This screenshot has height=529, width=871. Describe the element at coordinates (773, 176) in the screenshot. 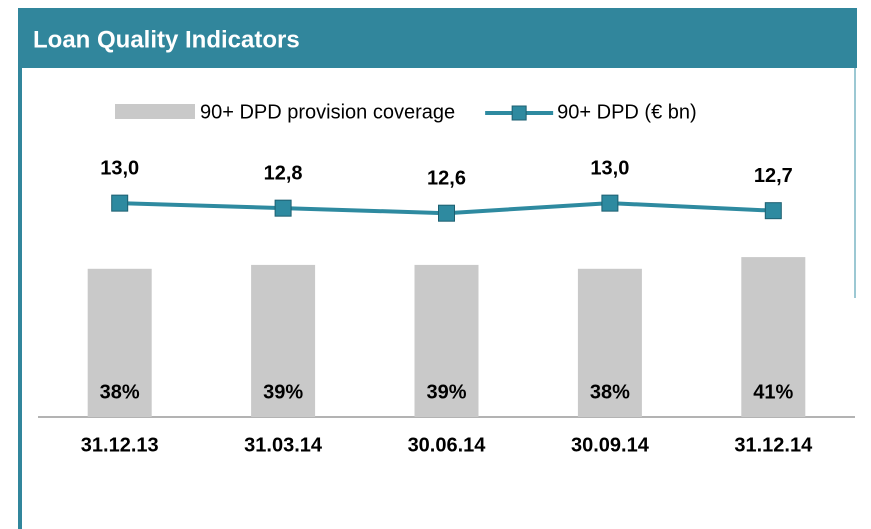

I see `line-value-label: 12,7` at that location.